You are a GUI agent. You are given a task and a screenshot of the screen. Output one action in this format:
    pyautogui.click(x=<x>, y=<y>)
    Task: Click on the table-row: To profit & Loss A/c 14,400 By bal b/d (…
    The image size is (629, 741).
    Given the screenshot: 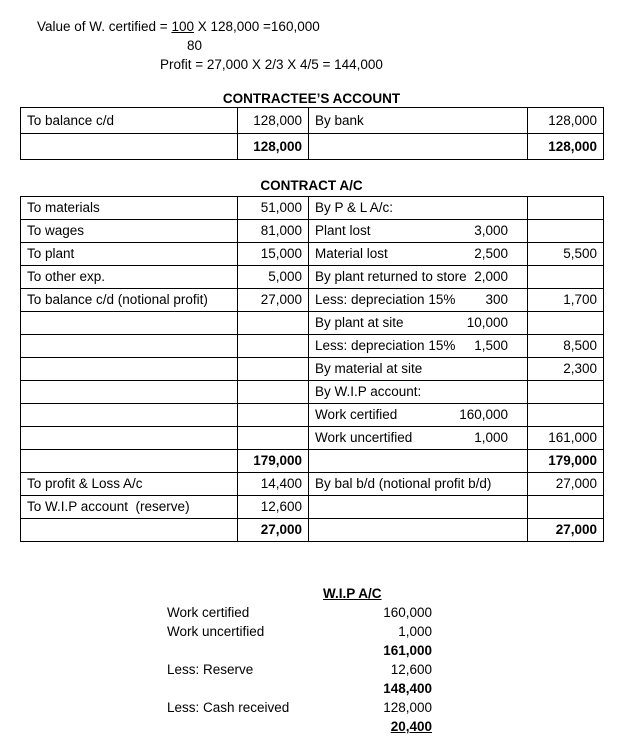 What is the action you would take?
    pyautogui.click(x=312, y=484)
    